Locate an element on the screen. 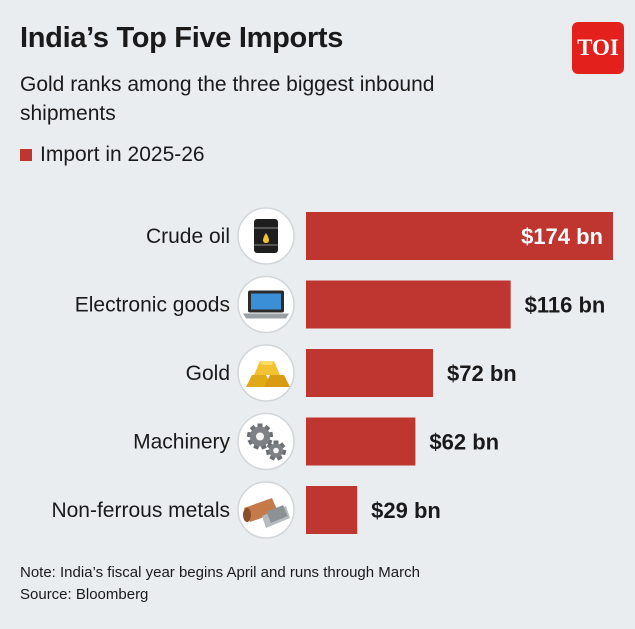 The width and height of the screenshot is (635, 629). chart-title: India’s Top Five Imports is located at coordinates (182, 38).